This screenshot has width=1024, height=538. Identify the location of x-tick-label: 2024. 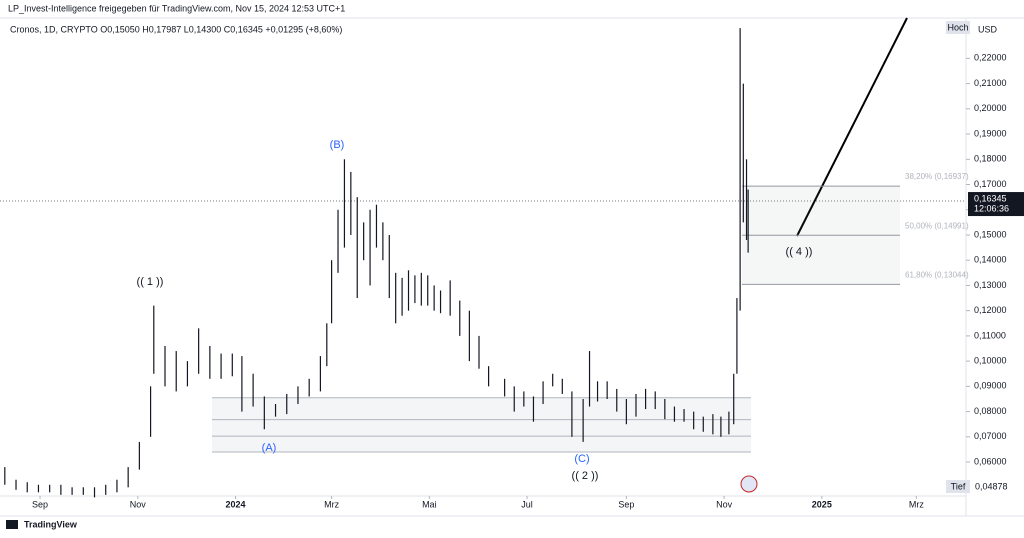
(235, 504).